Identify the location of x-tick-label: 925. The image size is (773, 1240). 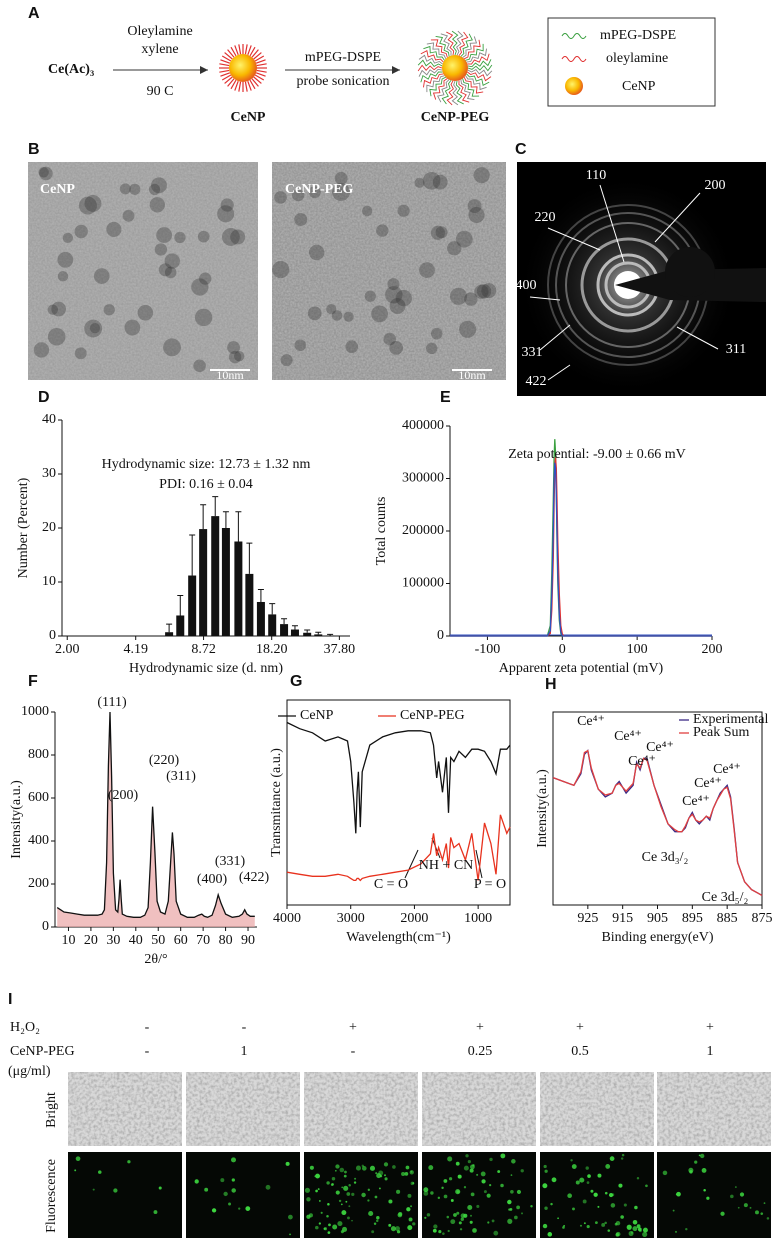
(587, 918).